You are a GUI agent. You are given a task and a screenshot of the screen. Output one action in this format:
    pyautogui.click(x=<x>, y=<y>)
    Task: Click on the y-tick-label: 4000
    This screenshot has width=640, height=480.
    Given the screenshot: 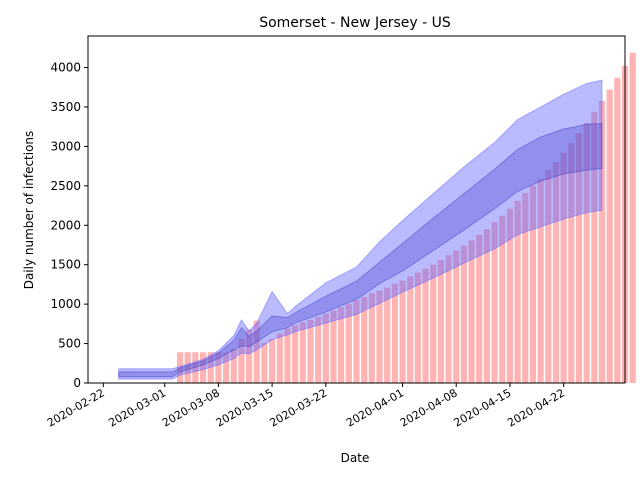 What is the action you would take?
    pyautogui.click(x=65, y=68)
    